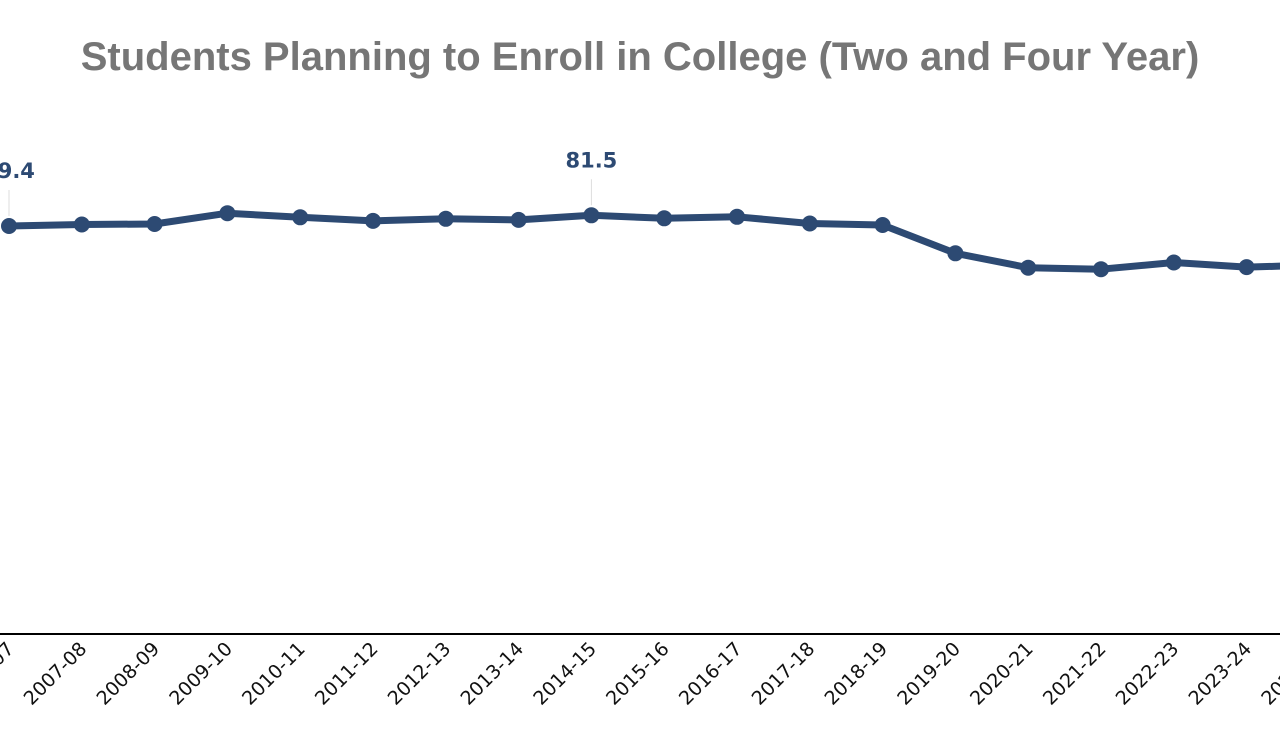 This screenshot has width=1280, height=754. What do you see at coordinates (201, 674) in the screenshot?
I see `x-tick-label: 2009-10` at bounding box center [201, 674].